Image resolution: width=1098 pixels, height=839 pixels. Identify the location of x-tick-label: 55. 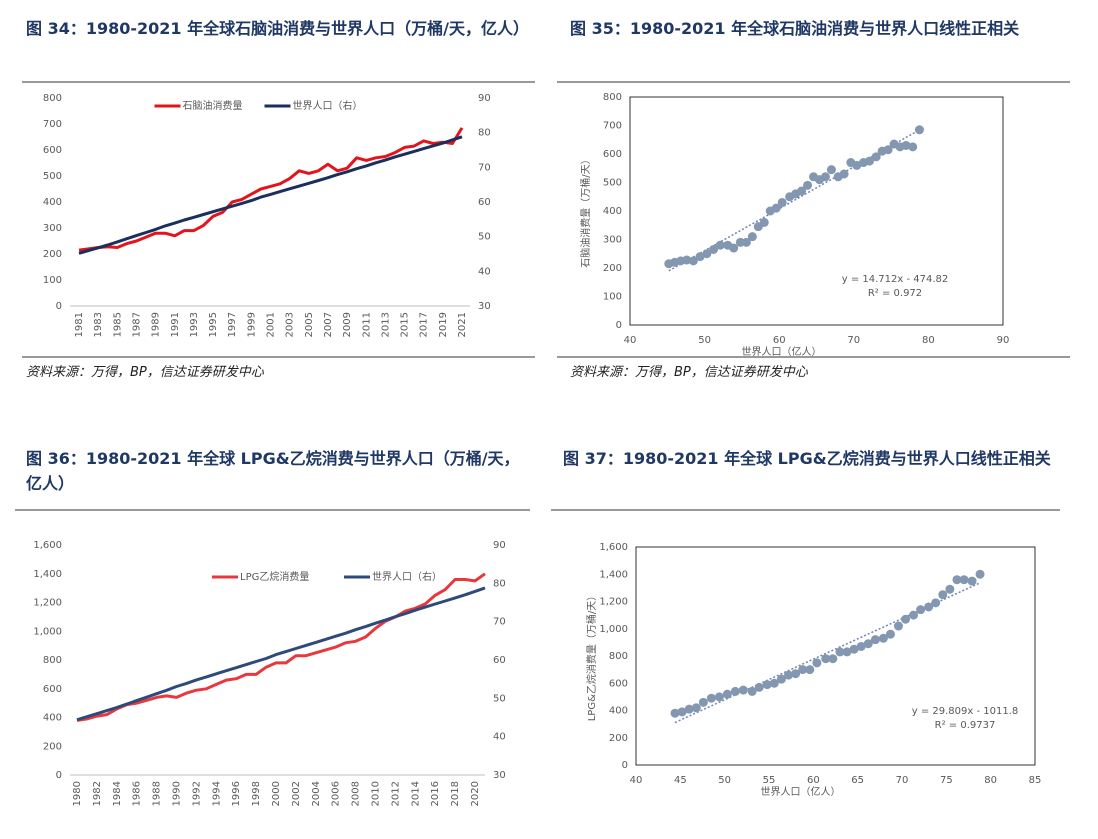
(769, 780).